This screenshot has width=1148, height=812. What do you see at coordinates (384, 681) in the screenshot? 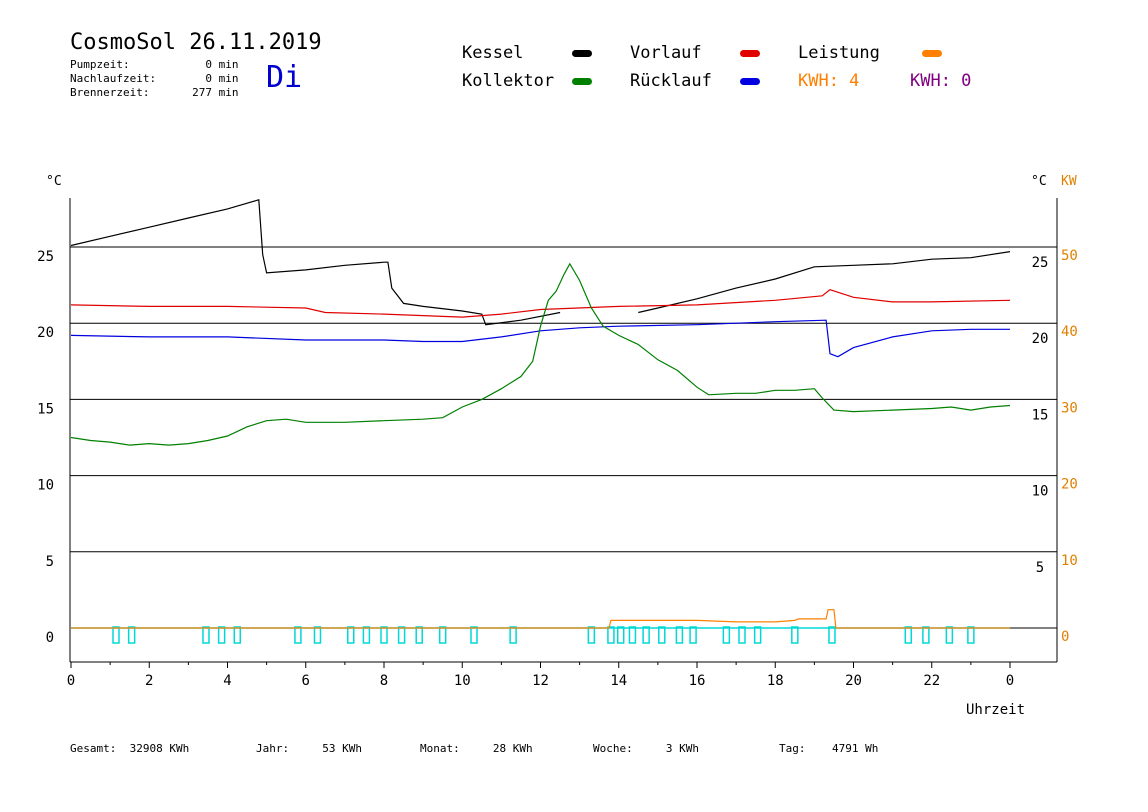
I see `x-tick-label: 8` at bounding box center [384, 681].